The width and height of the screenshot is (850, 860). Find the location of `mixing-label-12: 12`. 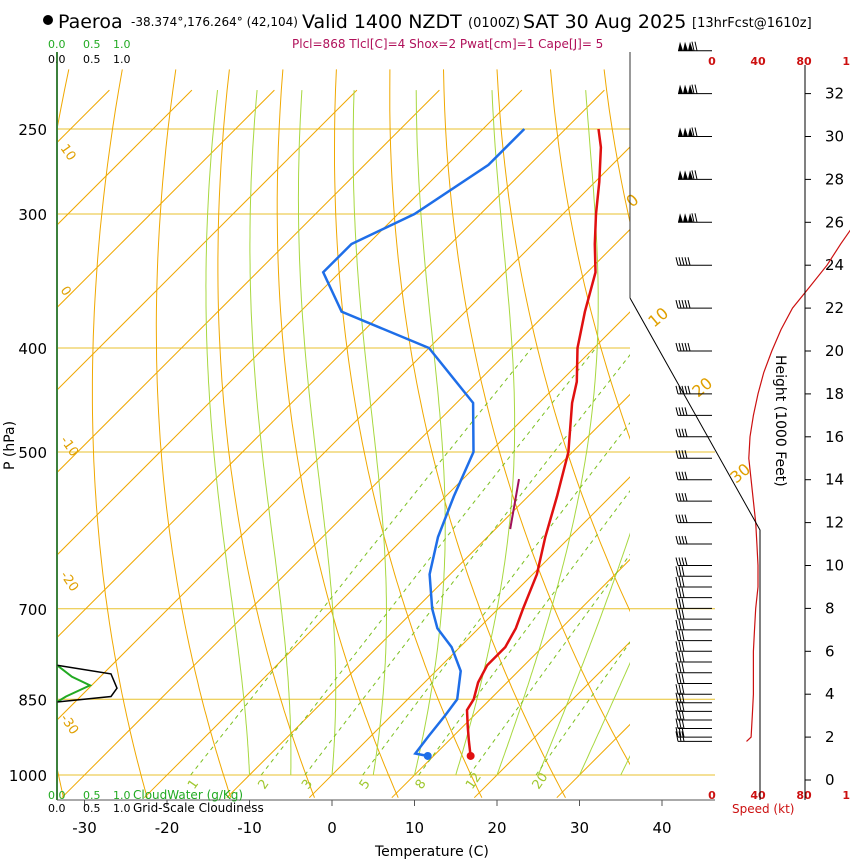

mixing-label-12: 12 is located at coordinates (474, 781).